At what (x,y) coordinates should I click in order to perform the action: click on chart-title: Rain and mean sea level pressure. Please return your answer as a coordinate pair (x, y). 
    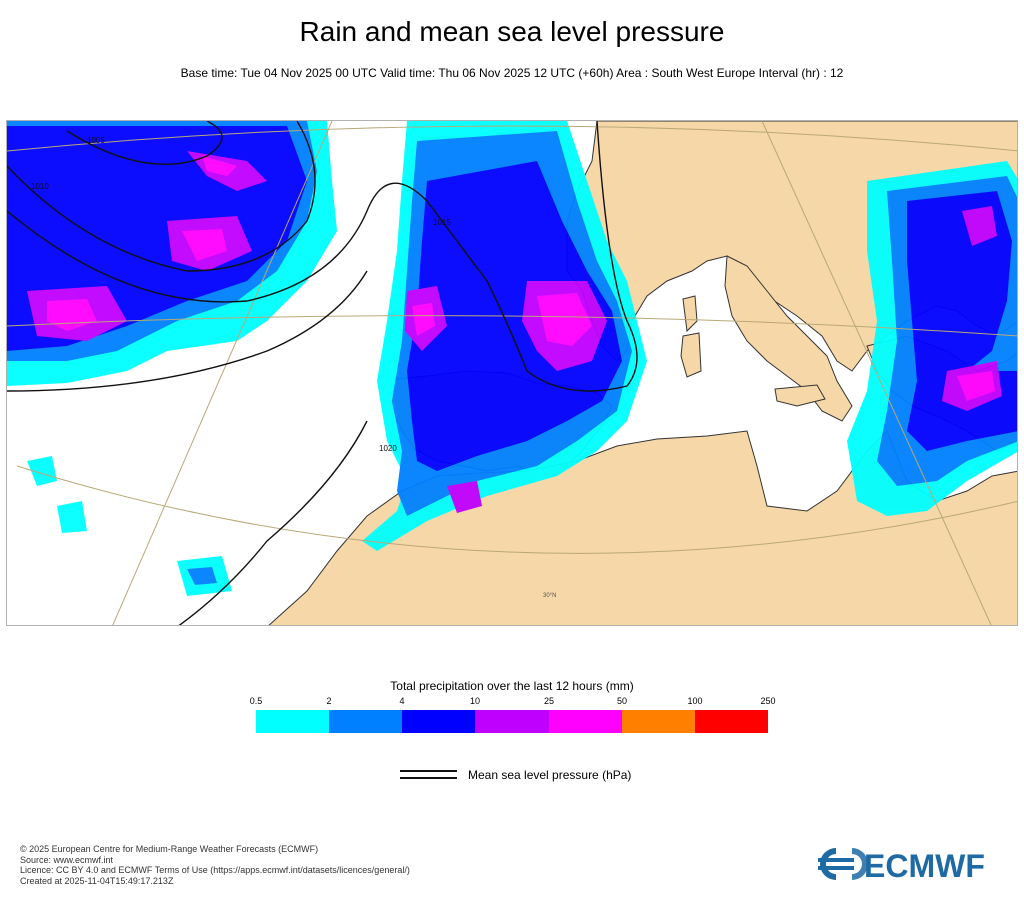
    Looking at the image, I should click on (512, 31).